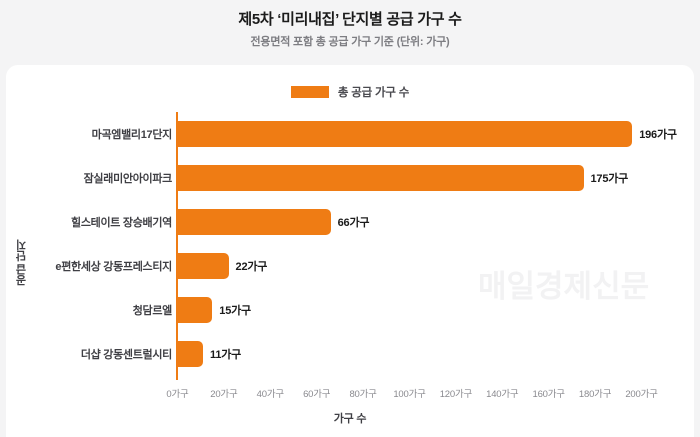 The height and width of the screenshot is (437, 700). I want to click on bar-row: 힐스테이트 장승배기역 66가구, so click(350, 222).